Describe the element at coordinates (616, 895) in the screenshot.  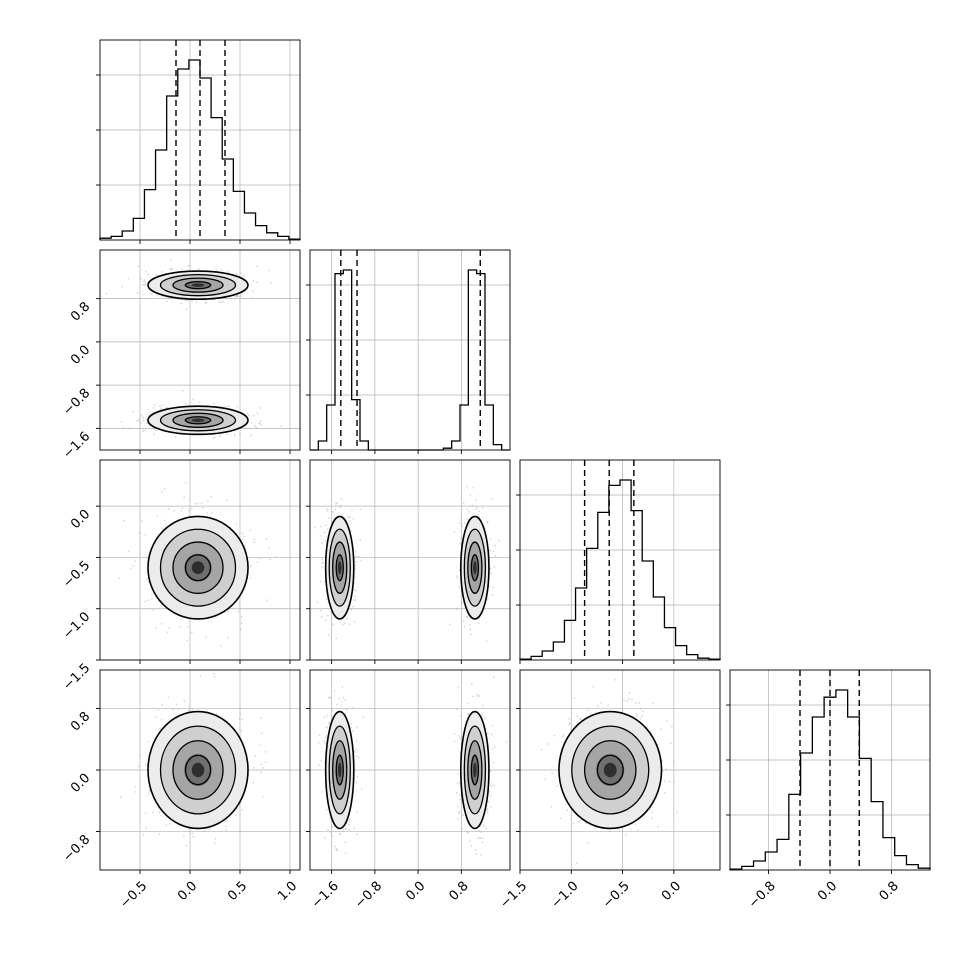
I see `x-tick-label: −0.5` at that location.